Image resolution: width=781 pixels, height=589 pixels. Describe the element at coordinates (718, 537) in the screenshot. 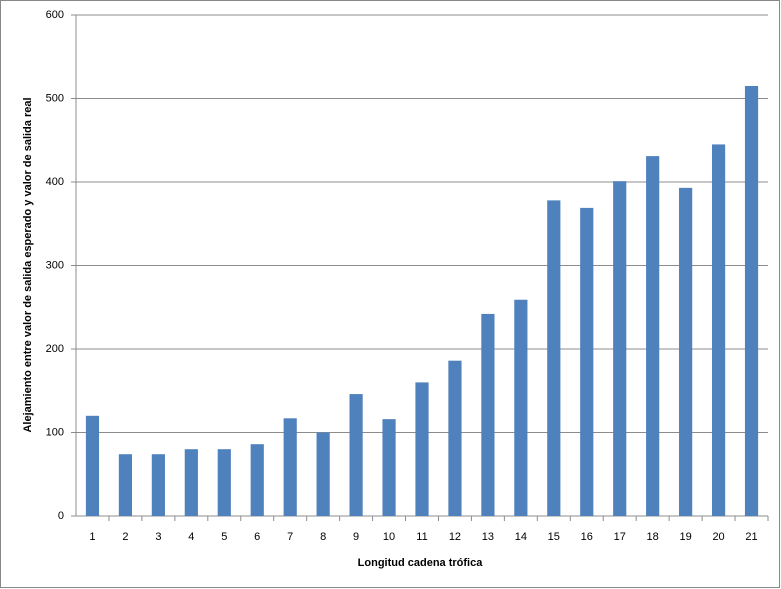

I see `x-tick-label: 20` at that location.